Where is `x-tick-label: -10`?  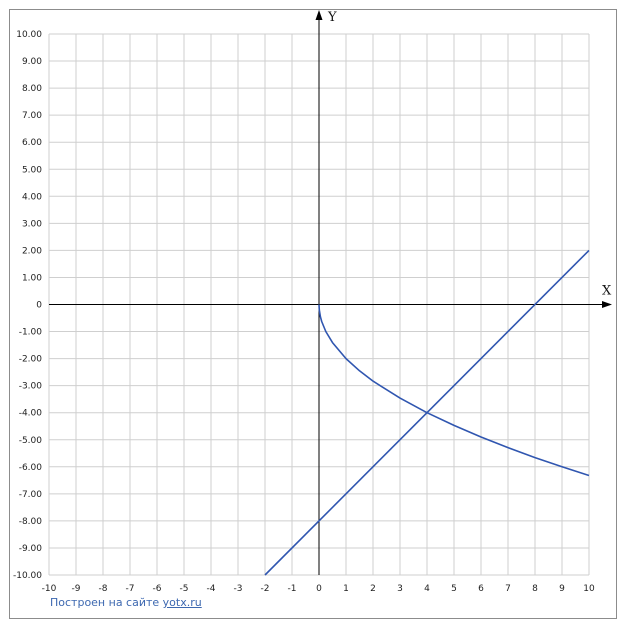
x-tick-label: -10 is located at coordinates (49, 589).